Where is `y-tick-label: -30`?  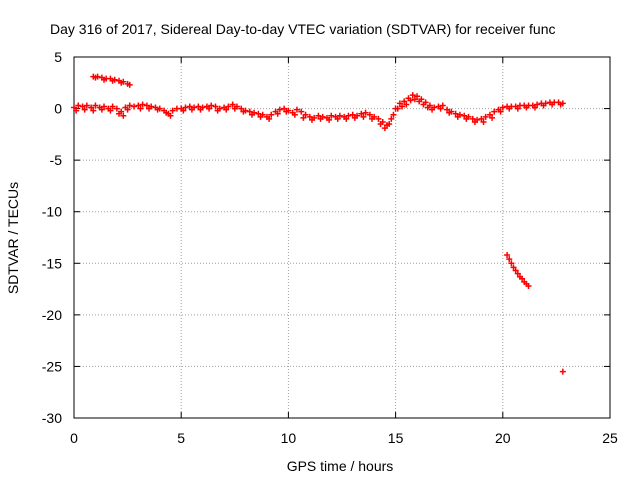 y-tick-label: -30 is located at coordinates (52, 418).